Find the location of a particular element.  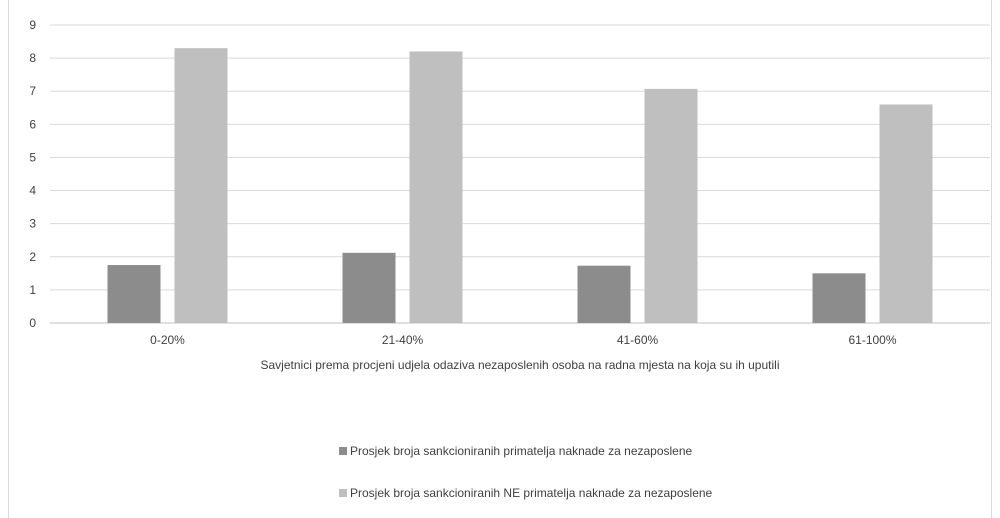

y-tick-label: 6 is located at coordinates (32, 124).